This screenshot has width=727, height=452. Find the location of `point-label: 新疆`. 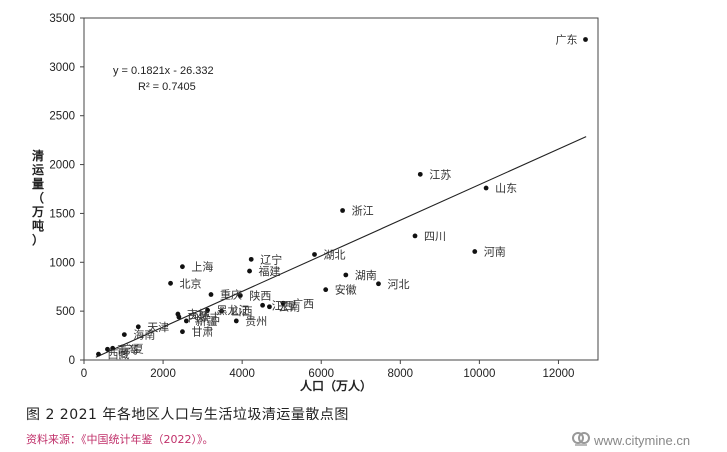

point-label: 新疆 is located at coordinates (206, 321).